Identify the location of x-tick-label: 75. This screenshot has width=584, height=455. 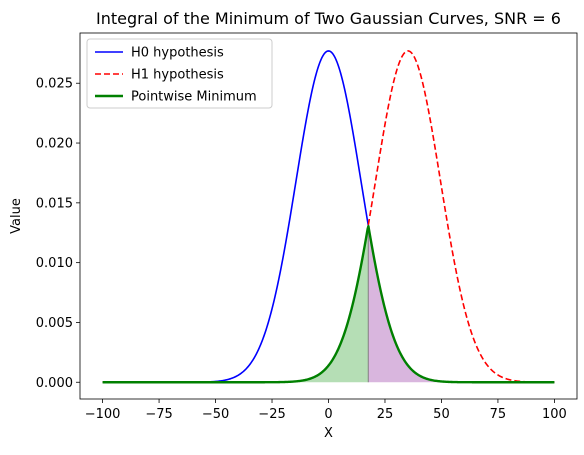
(498, 414).